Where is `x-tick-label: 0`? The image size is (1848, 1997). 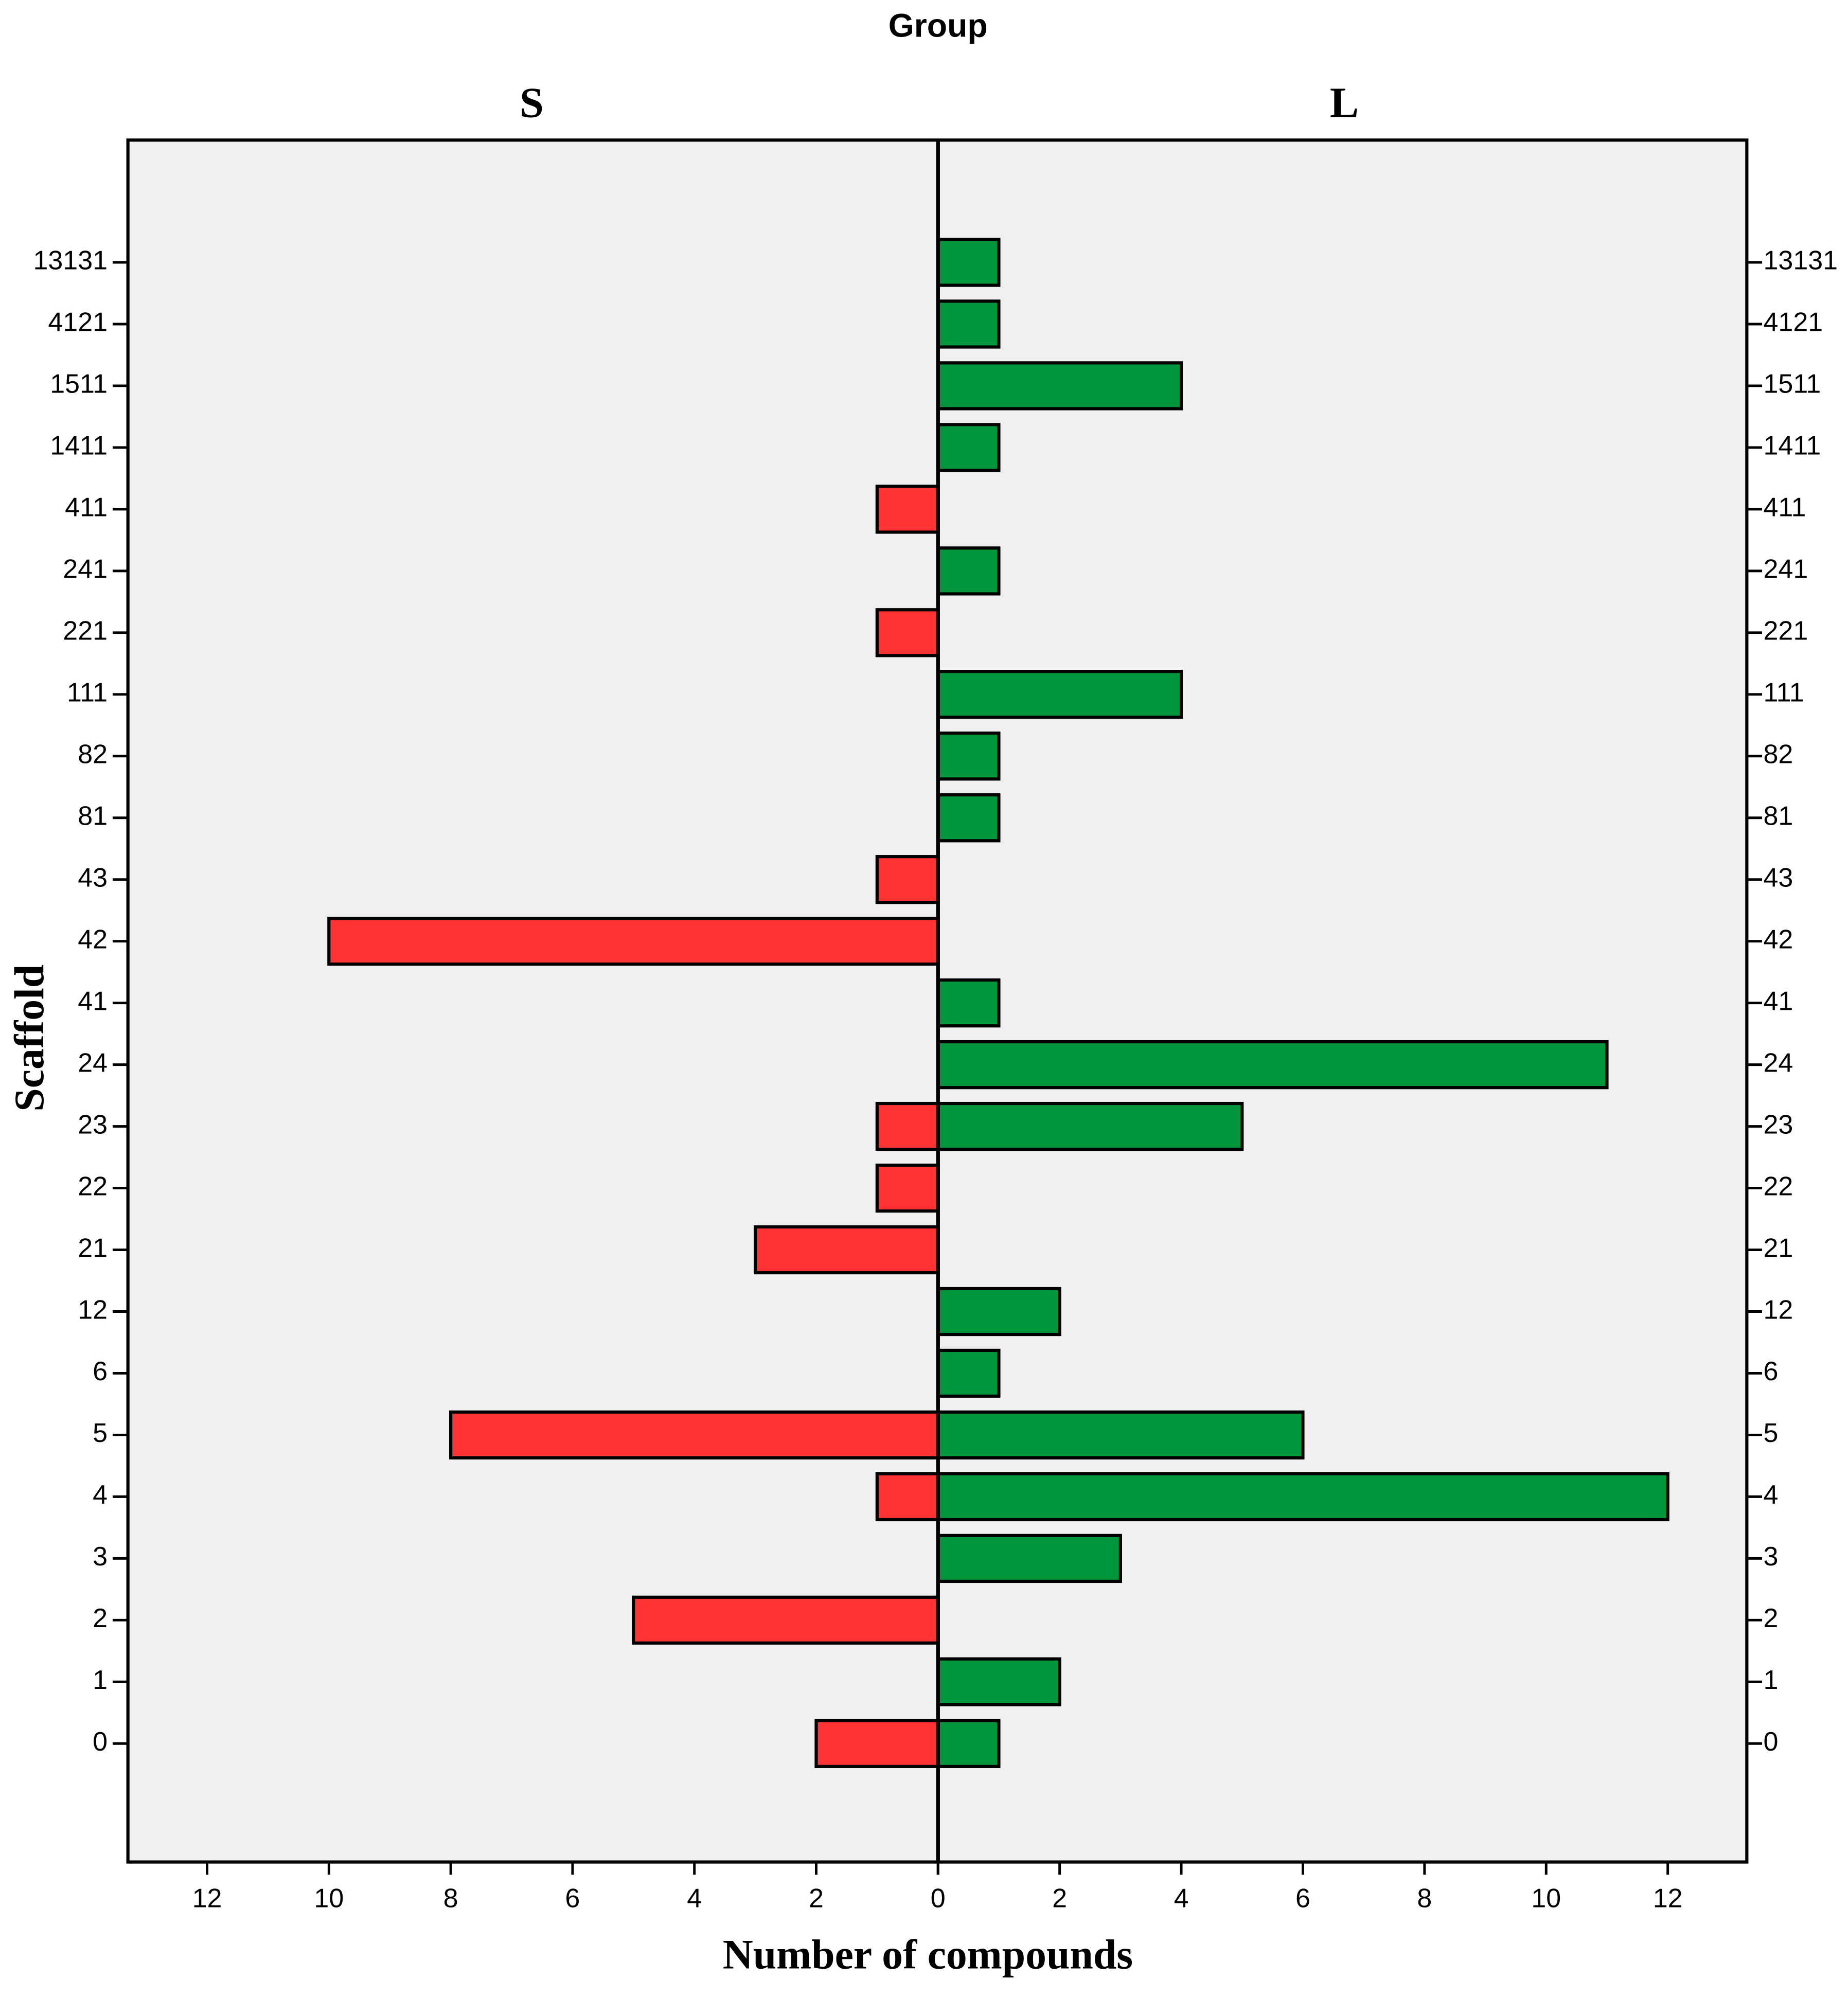 x-tick-label: 0 is located at coordinates (938, 1899).